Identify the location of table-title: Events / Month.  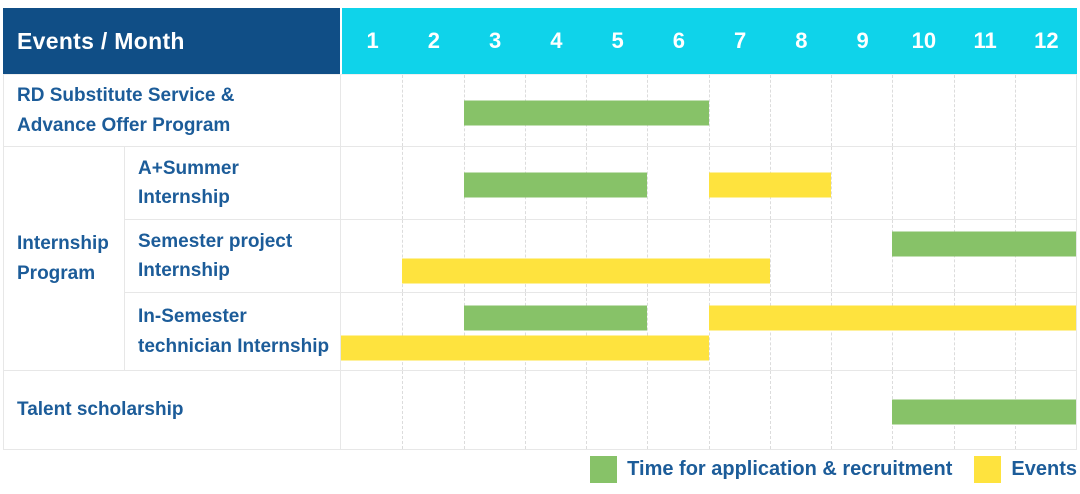
(101, 40).